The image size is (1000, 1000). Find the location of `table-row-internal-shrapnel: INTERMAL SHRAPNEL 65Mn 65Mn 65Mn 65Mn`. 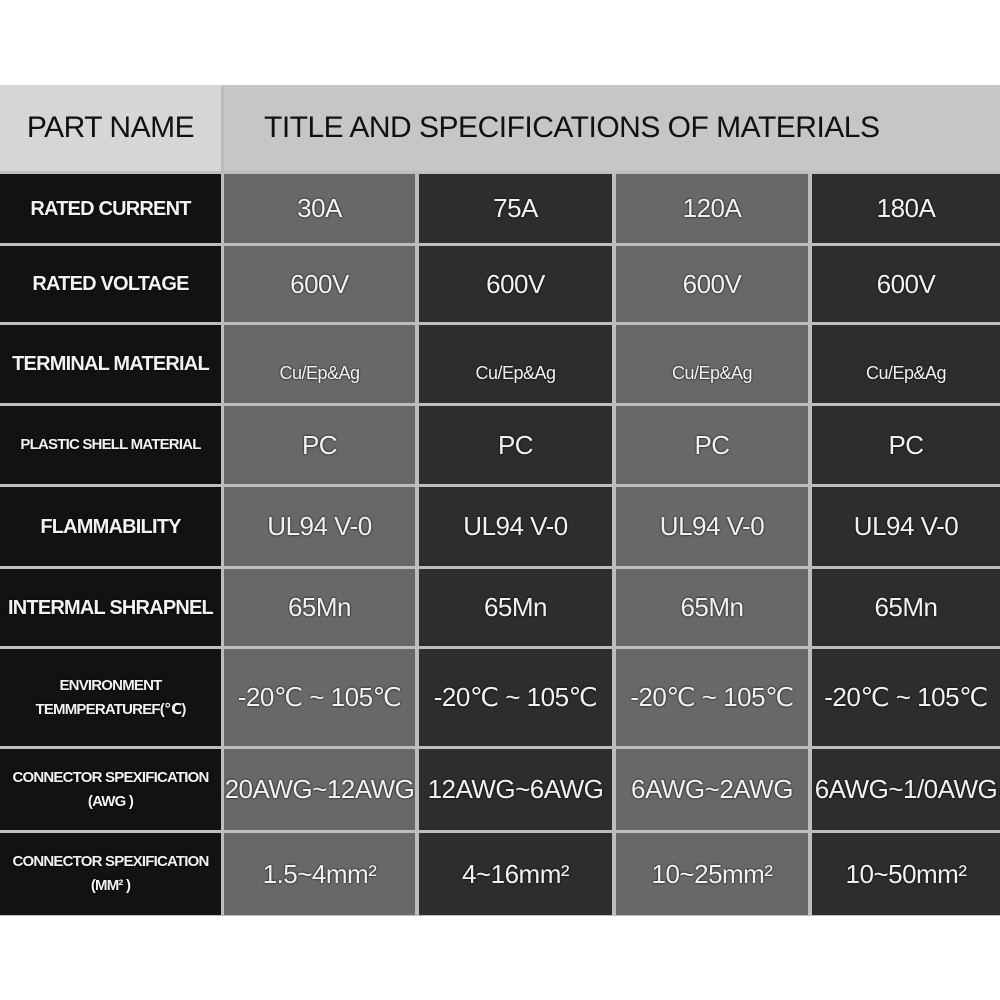

table-row-internal-shrapnel: INTERMAL SHRAPNEL 65Mn 65Mn 65Mn 65Mn is located at coordinates (500, 607).